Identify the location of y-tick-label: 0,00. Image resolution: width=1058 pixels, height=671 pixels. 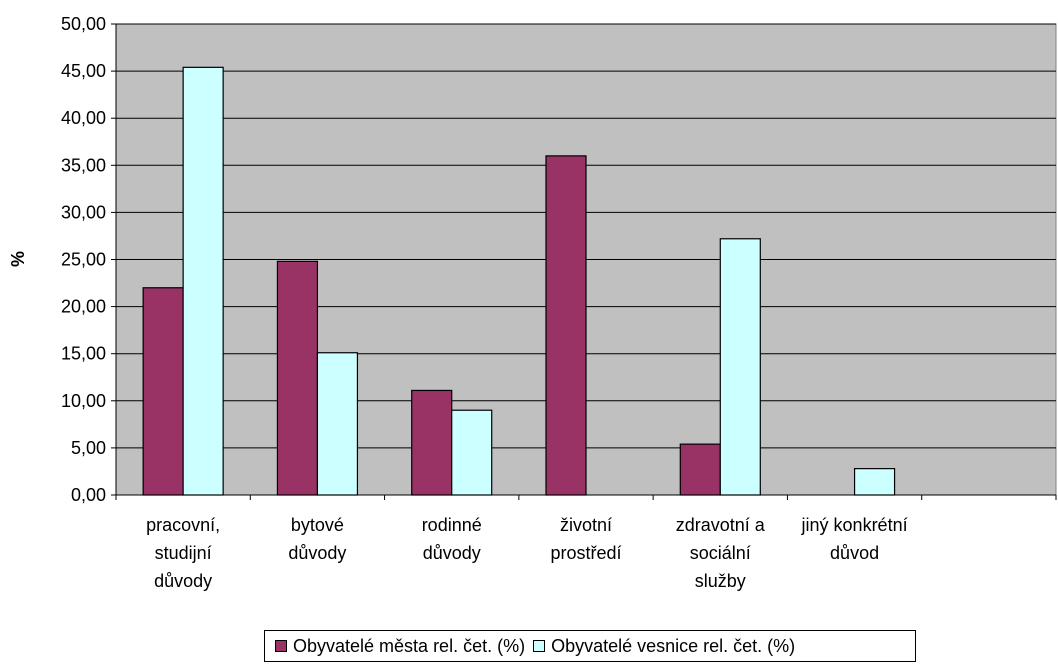
(88, 495).